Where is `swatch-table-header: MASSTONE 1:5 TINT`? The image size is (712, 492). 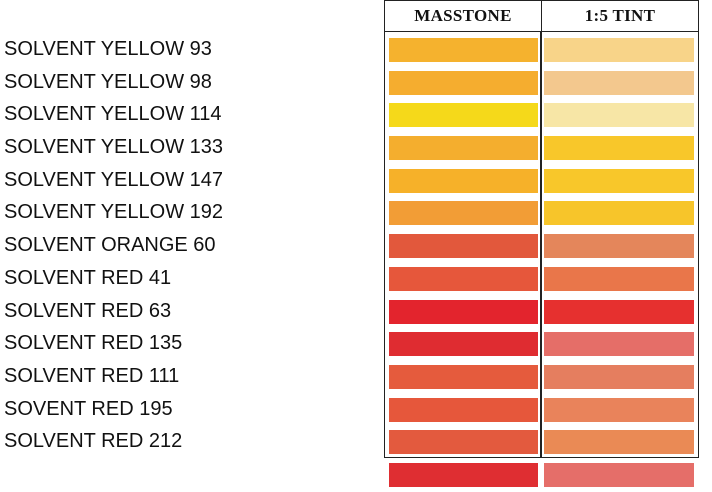 swatch-table-header: MASSTONE 1:5 TINT is located at coordinates (541, 16).